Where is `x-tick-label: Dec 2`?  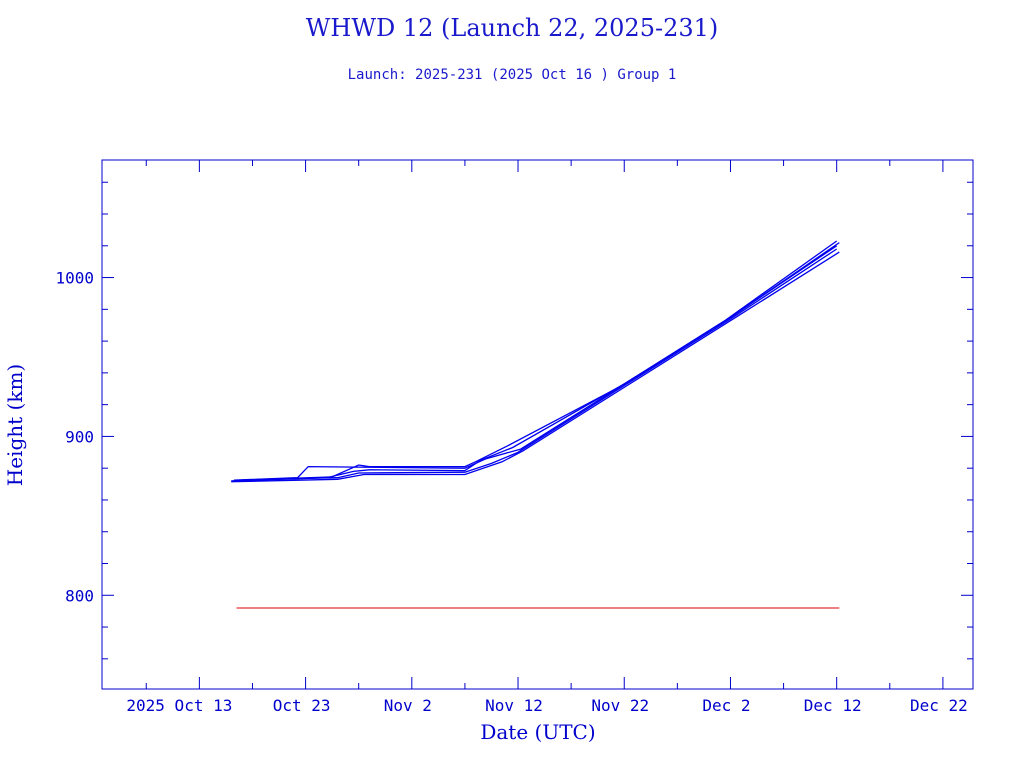 x-tick-label: Dec 2 is located at coordinates (726, 705).